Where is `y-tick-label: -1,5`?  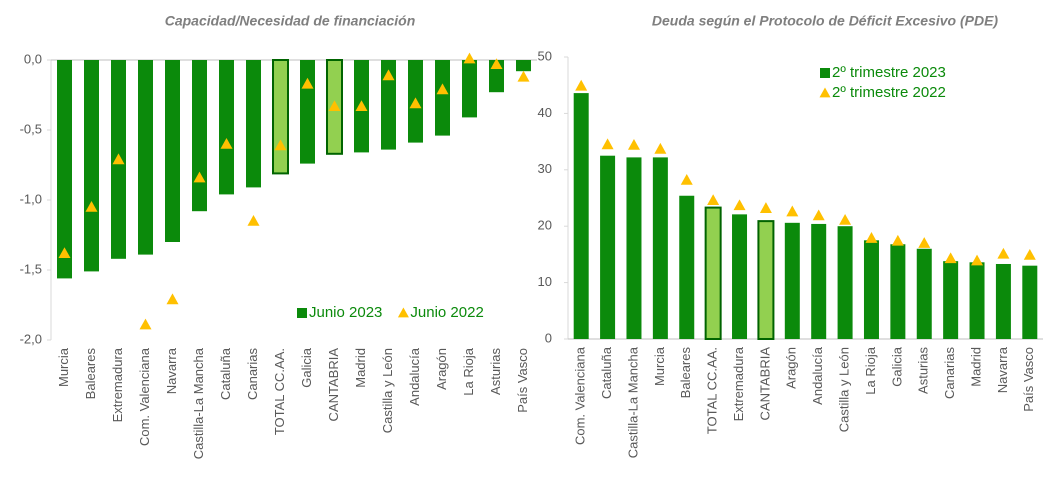 y-tick-label: -1,5 is located at coordinates (31, 268).